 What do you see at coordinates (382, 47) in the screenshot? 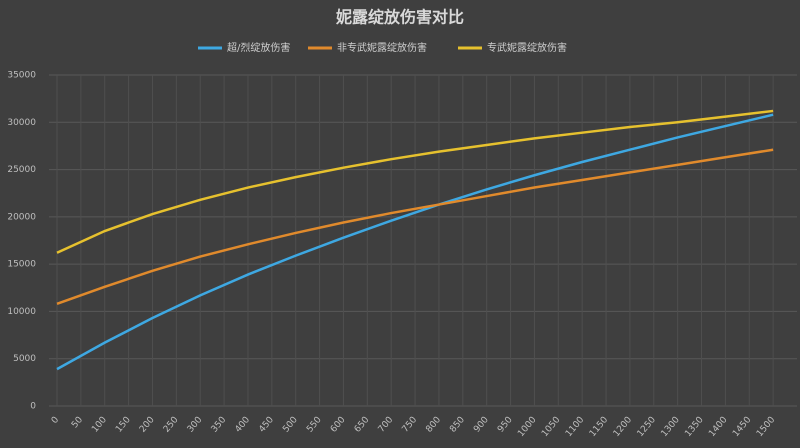
I see `legend-label: 非专武妮露绽放伤害` at bounding box center [382, 47].